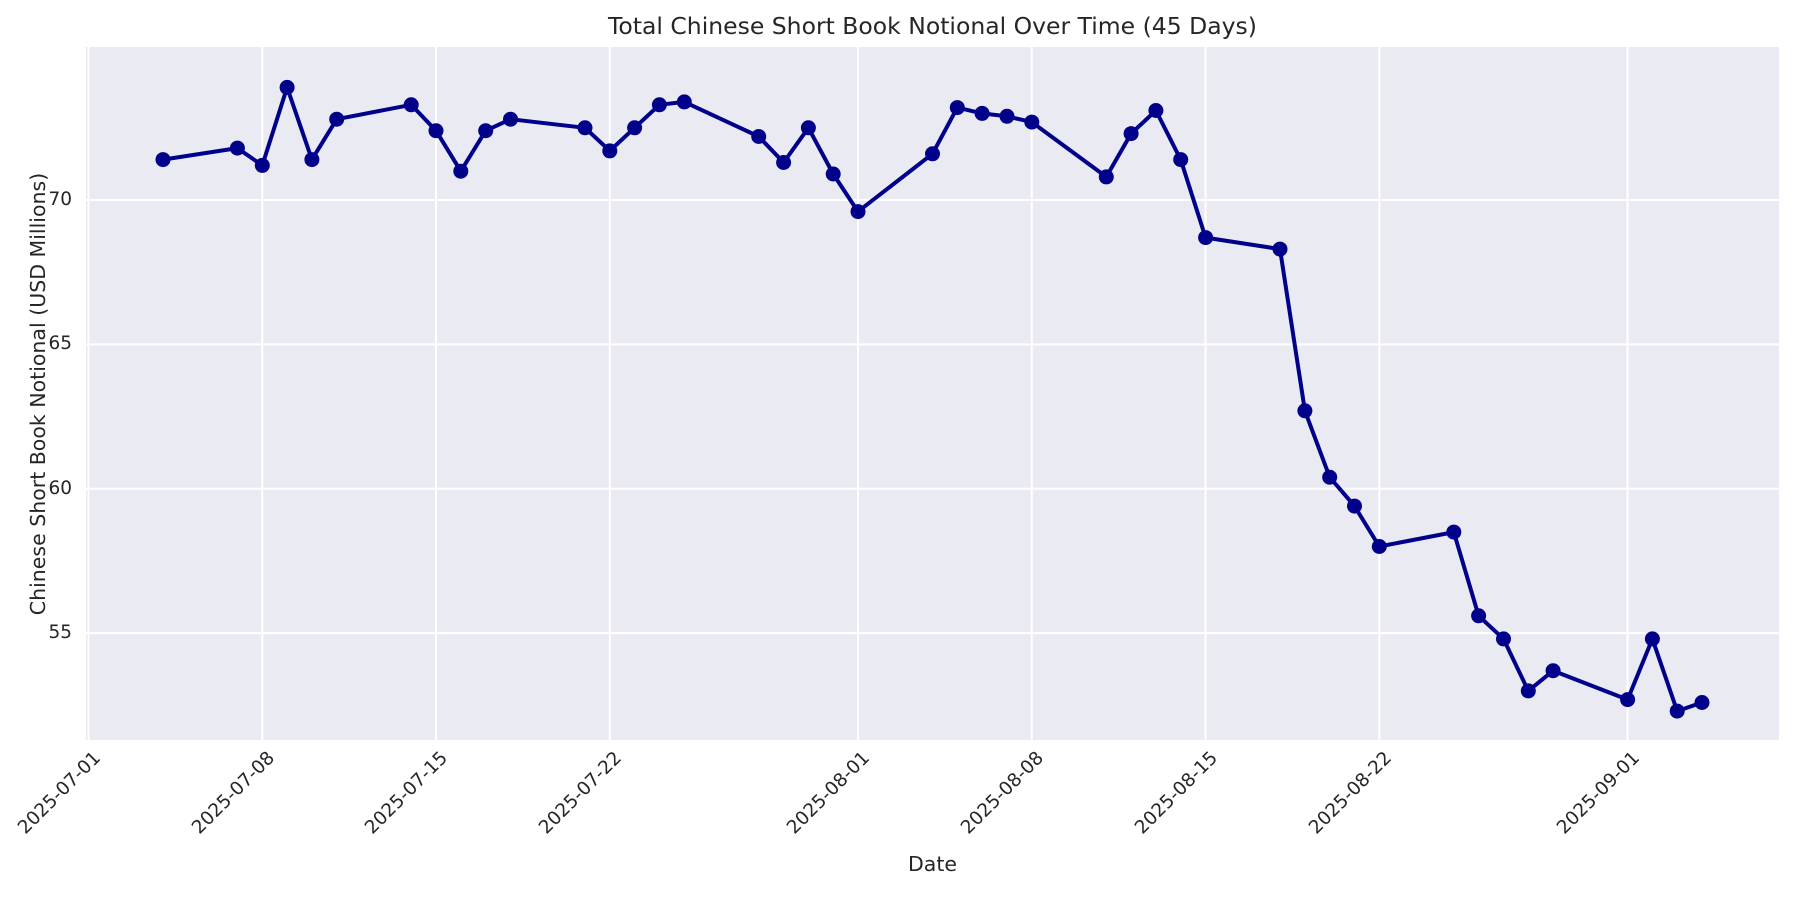 This screenshot has height=900, width=1800. I want to click on y-tick-label: 65, so click(60, 344).